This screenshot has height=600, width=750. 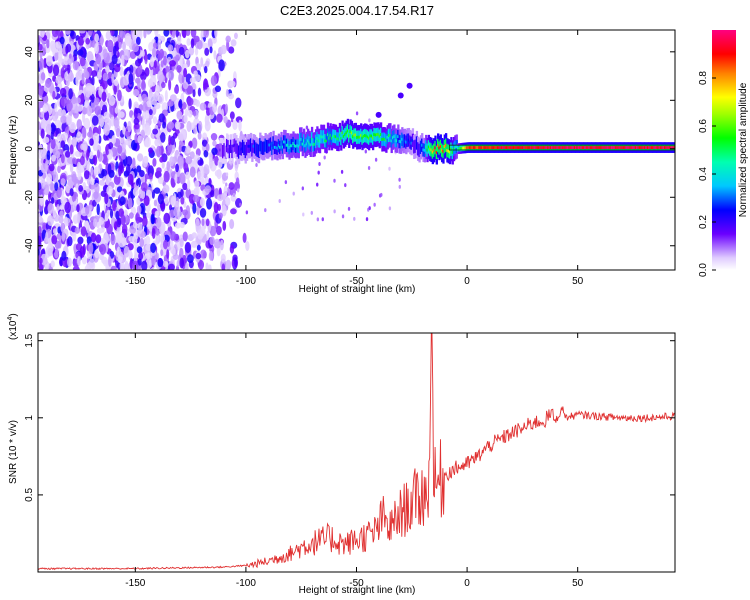 I want to click on y-tick-label: 1.5, so click(x=29, y=340).